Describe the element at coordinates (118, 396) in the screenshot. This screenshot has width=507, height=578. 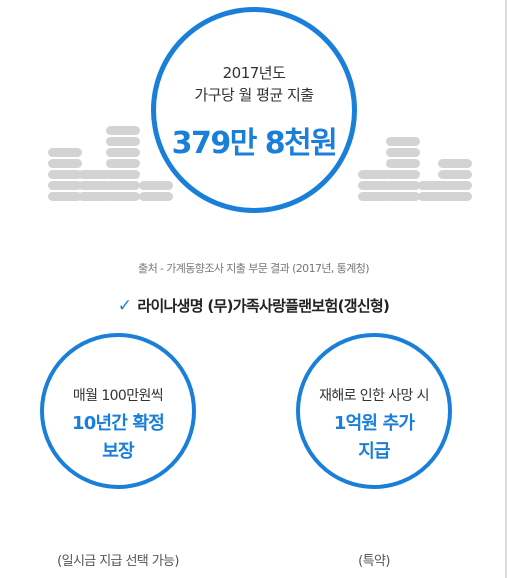
I see `benefit-intro: 매월 100만원씩` at that location.